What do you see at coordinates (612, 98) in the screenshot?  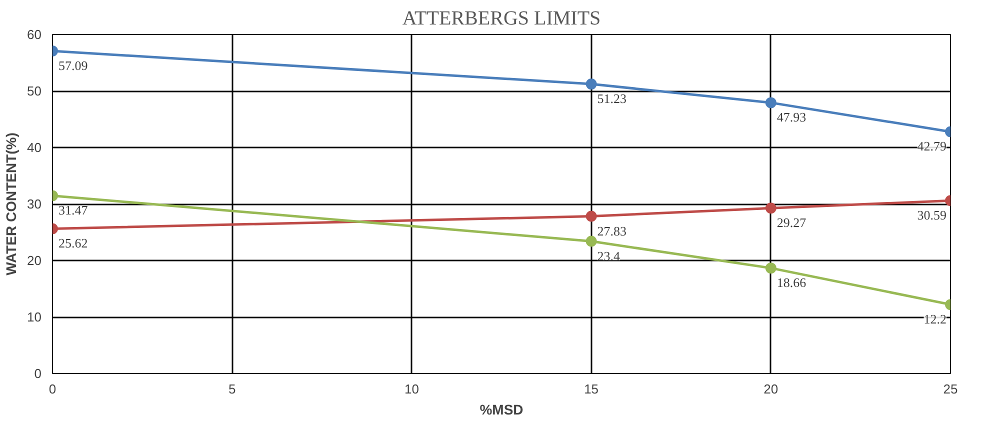 I see `data-label: 51.23` at bounding box center [612, 98].